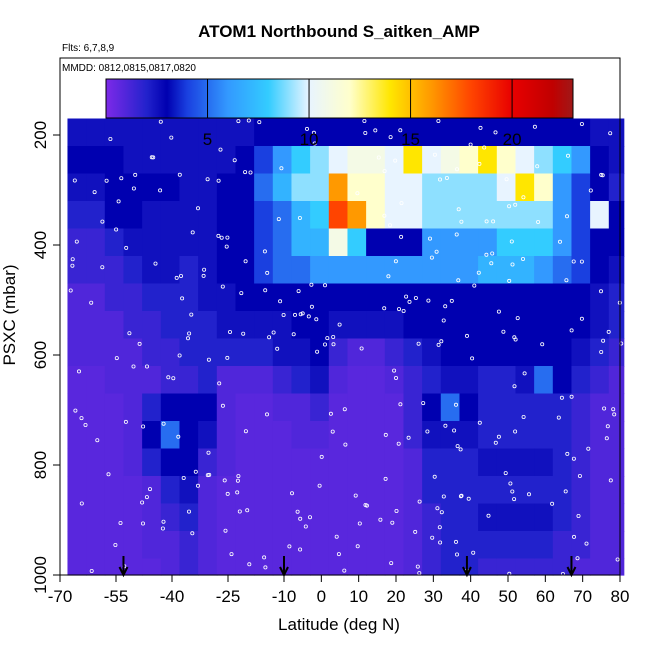 This screenshot has height=650, width=650. I want to click on colorbar: 5 10 15 20, so click(339, 113).